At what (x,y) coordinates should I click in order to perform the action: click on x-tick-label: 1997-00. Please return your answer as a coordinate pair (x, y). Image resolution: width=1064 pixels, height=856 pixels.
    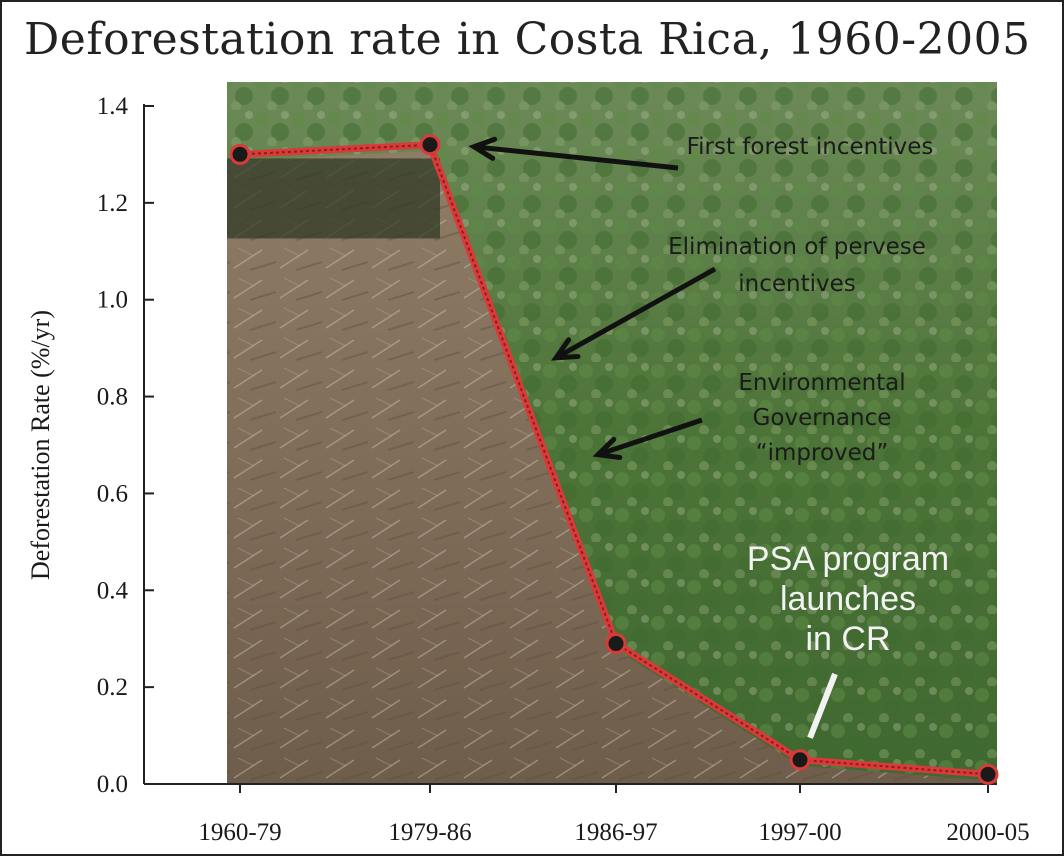
    Looking at the image, I should click on (799, 832).